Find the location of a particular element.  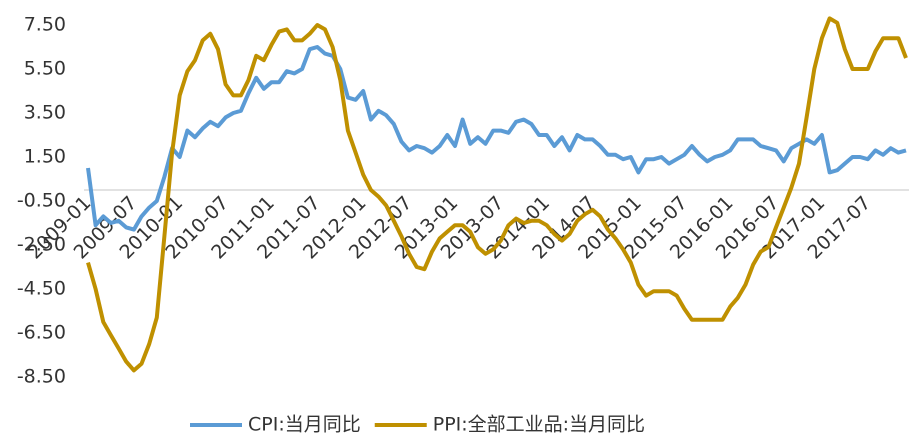

y-tick-label: 3.50 is located at coordinates (45, 113).